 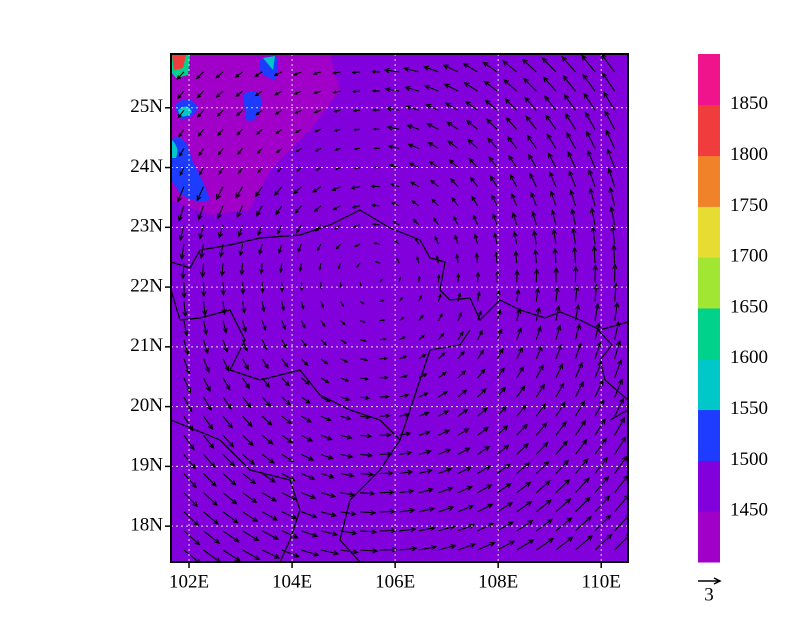 What do you see at coordinates (601, 581) in the screenshot?
I see `lon-tick-label: 110E` at bounding box center [601, 581].